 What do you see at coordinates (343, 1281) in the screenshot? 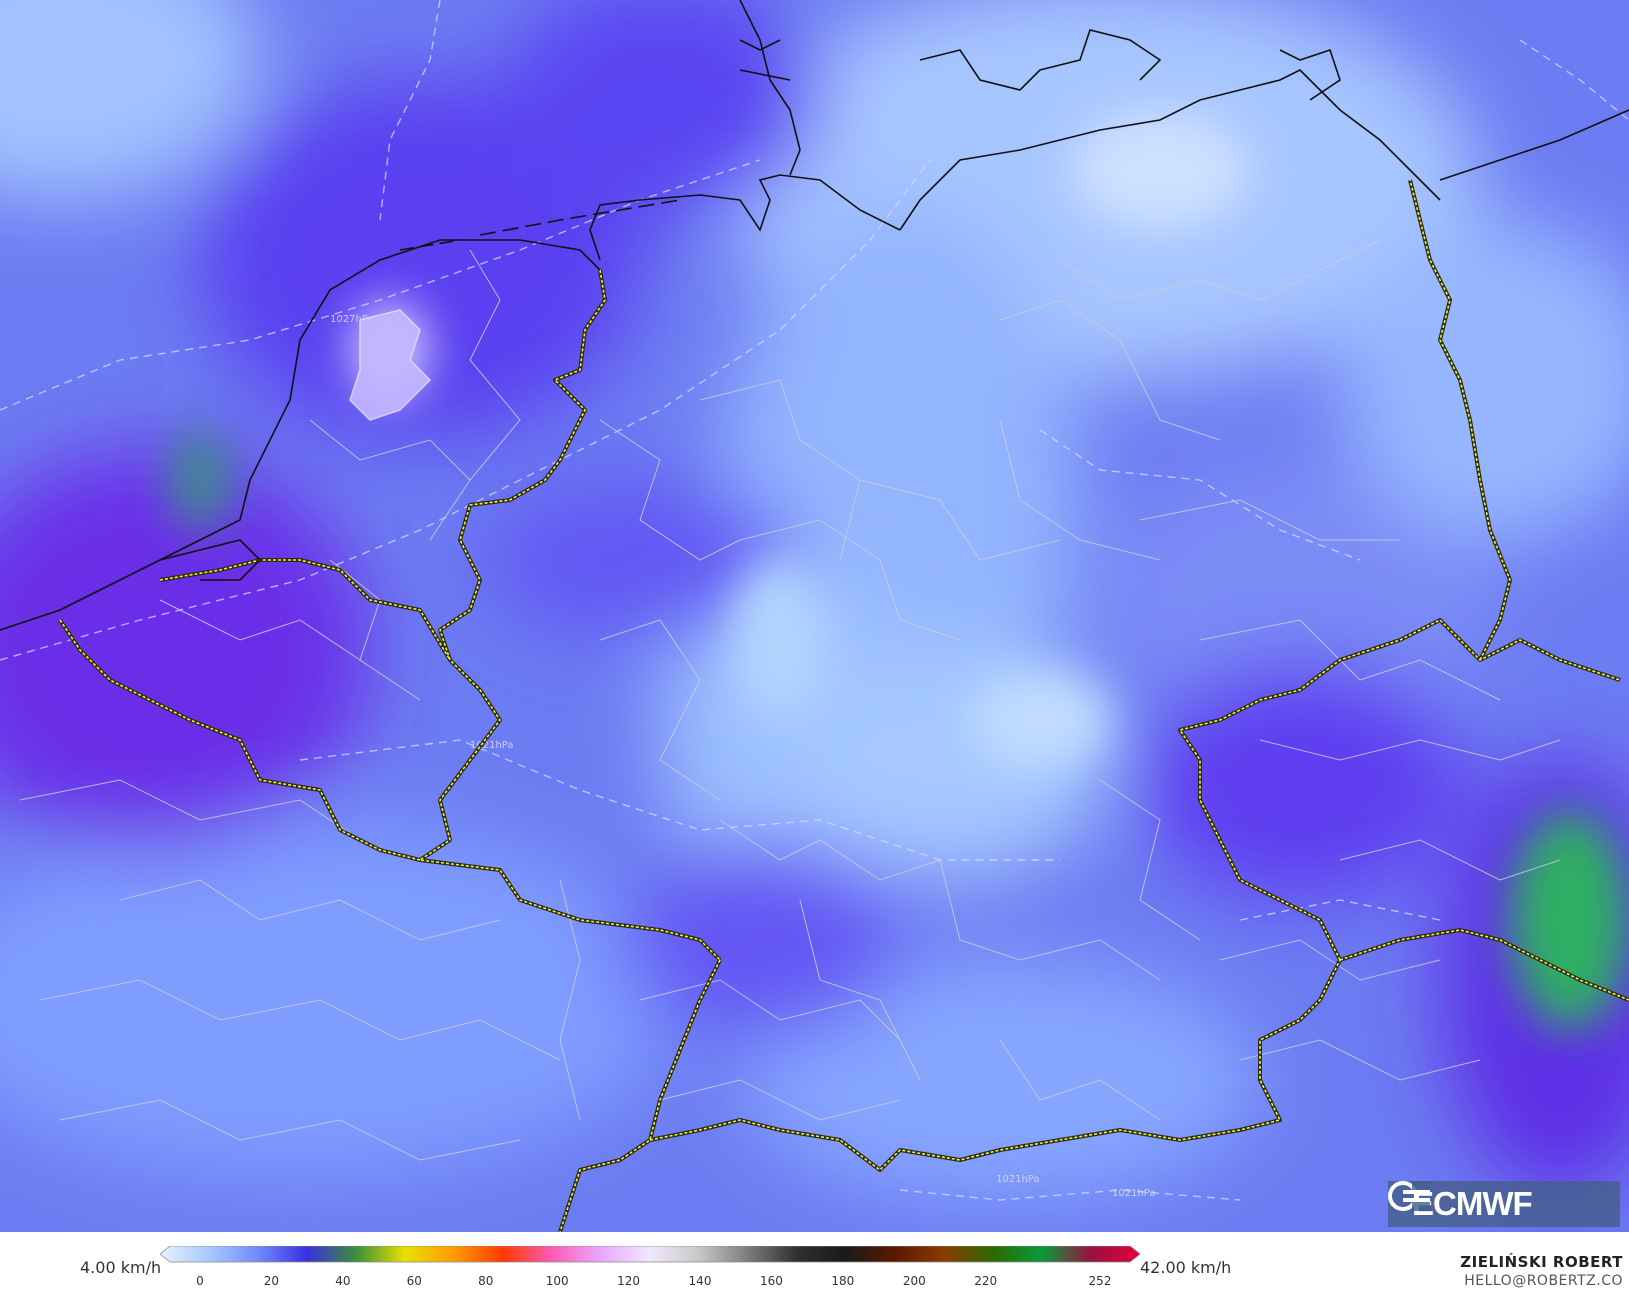
I see `colorbar-tick-label: 40` at bounding box center [343, 1281].